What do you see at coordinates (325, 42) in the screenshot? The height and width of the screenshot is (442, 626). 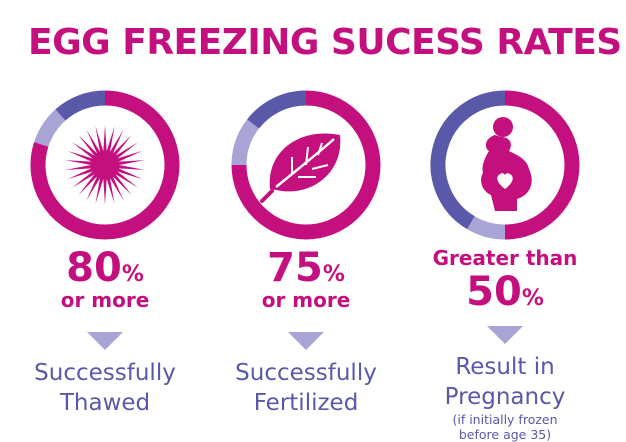 I see `page-title: EGG FREEZING SUCESS RATES` at bounding box center [325, 42].